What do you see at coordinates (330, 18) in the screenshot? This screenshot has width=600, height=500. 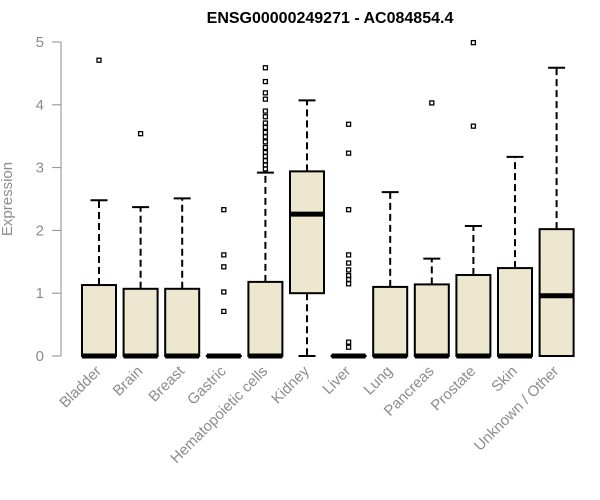 I see `chart-title: ENSG00000249271 - AC084854.4` at bounding box center [330, 18].